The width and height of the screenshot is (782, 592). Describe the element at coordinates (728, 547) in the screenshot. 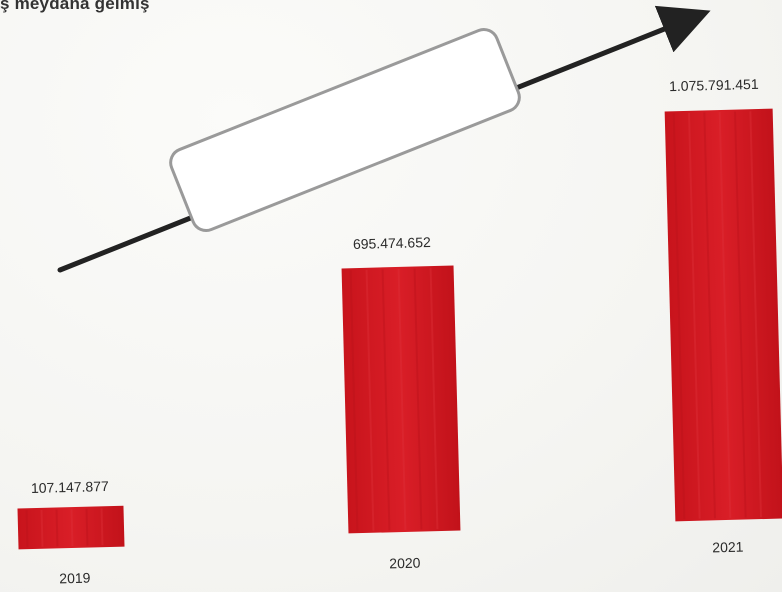

I see `year-label-2021: 2021` at that location.